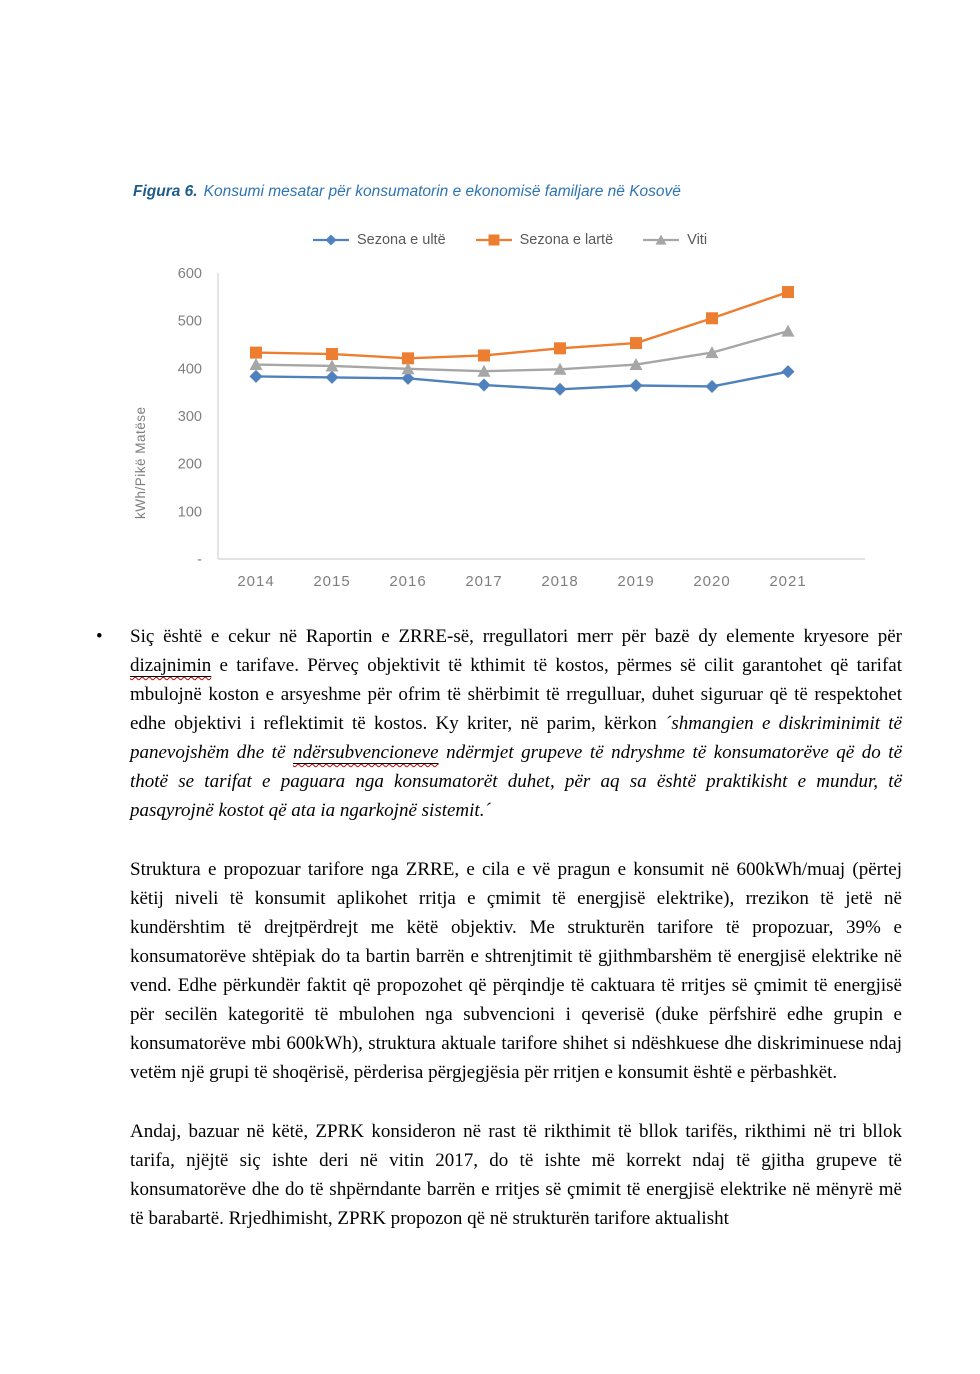  I want to click on legend-marker-square-icon, so click(493, 240).